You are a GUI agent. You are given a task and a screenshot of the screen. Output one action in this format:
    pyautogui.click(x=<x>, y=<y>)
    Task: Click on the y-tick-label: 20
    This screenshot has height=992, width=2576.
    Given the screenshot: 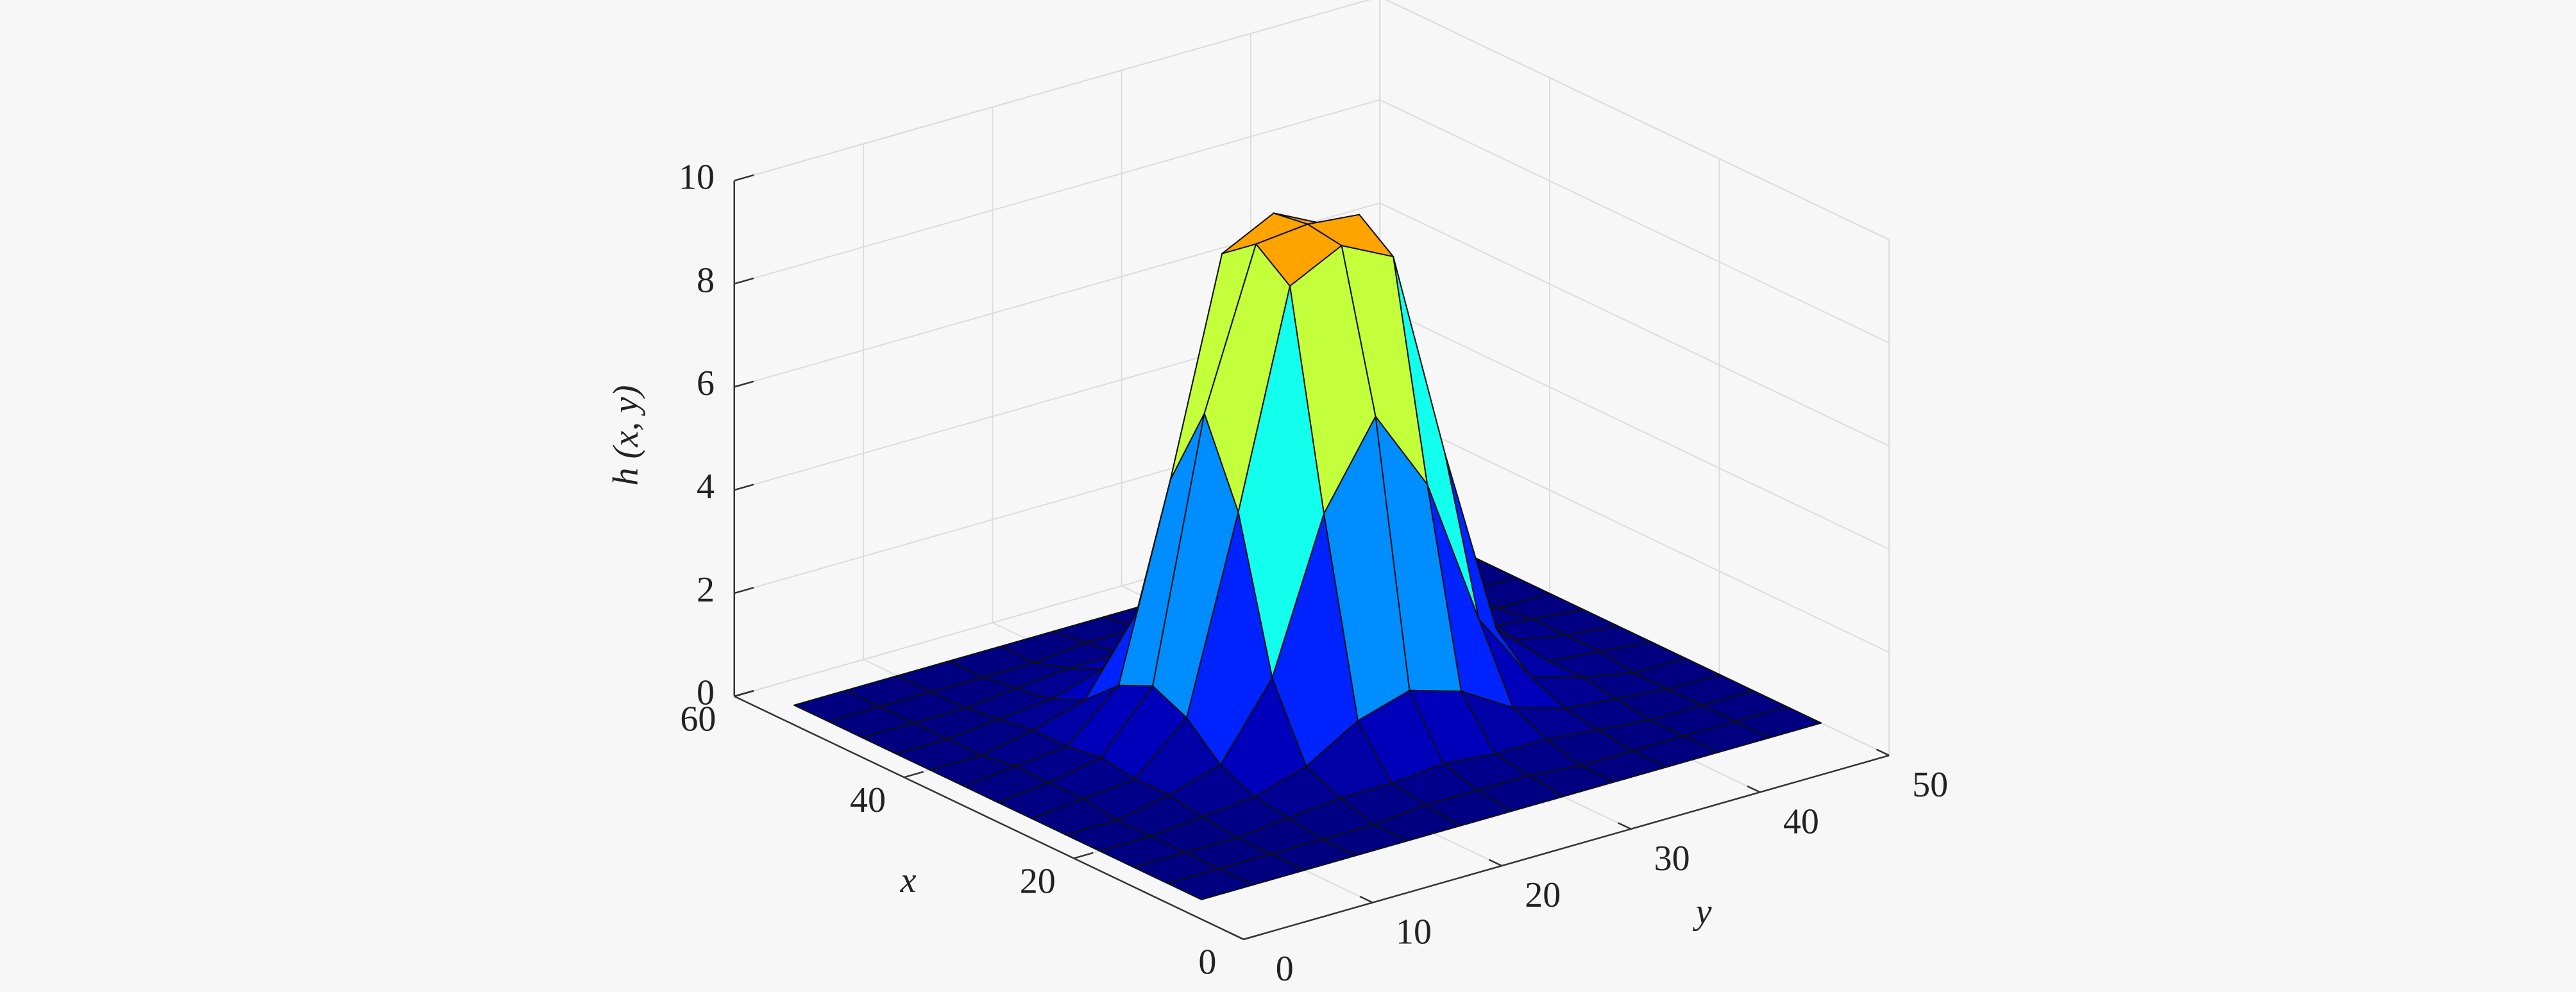 What is the action you would take?
    pyautogui.click(x=1543, y=895)
    